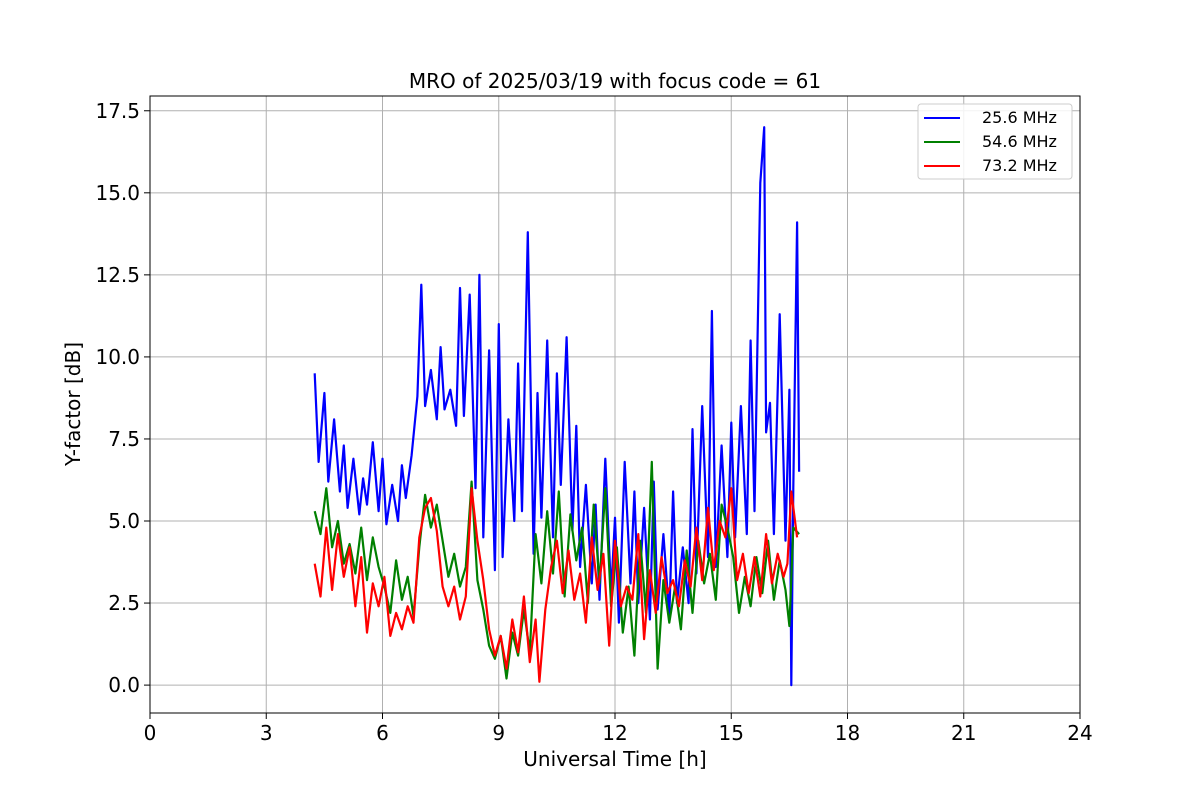  I want to click on legend-label-1: 25.6 MHz, so click(1019, 117).